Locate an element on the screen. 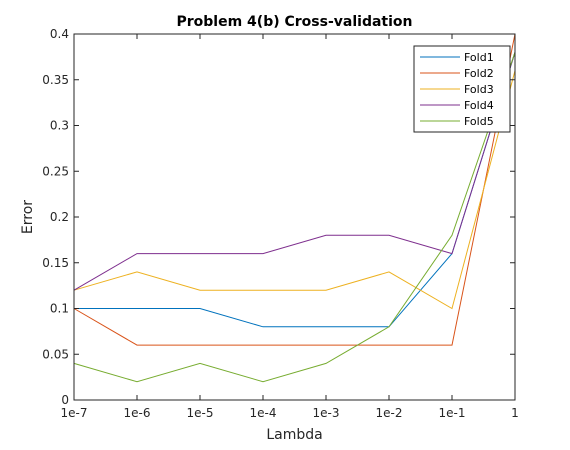  legend-label-fold5: Fold5 is located at coordinates (479, 121).